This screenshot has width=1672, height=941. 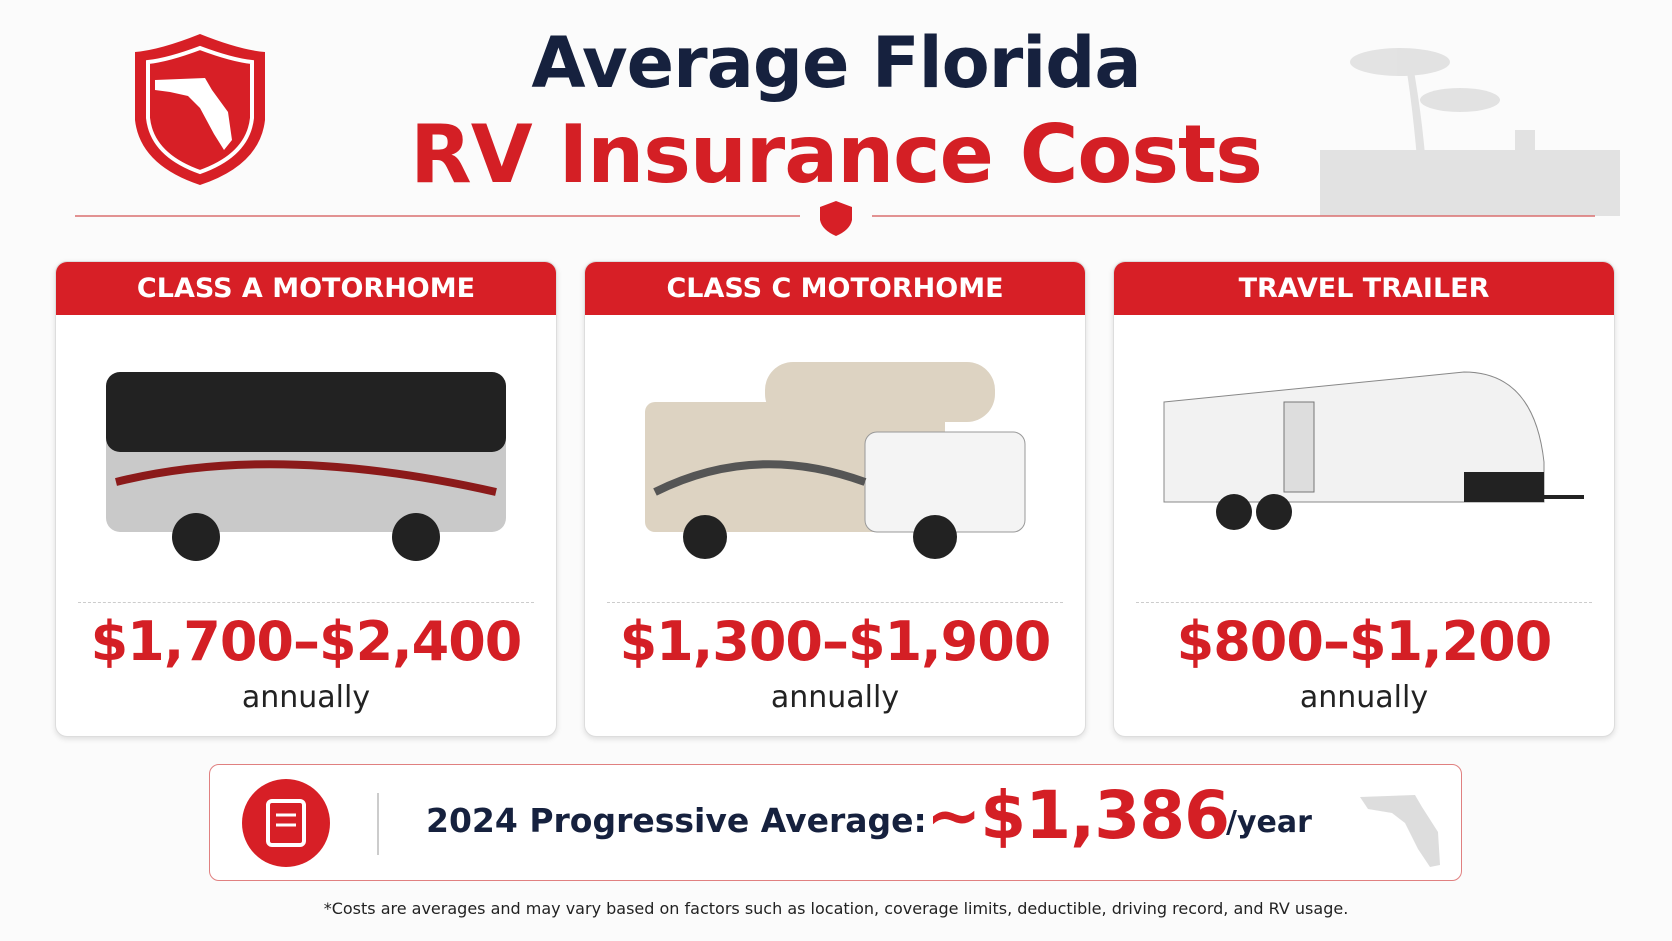 What do you see at coordinates (676, 820) in the screenshot?
I see `summary-label: 2024 Progressive Average:` at bounding box center [676, 820].